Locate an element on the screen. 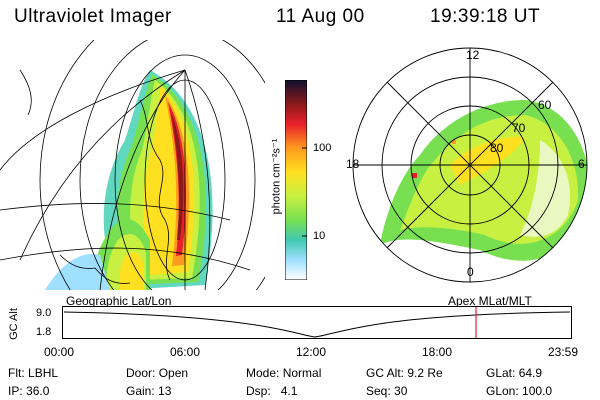 The image size is (600, 400). mlt-label-6: 6 is located at coordinates (581, 164).